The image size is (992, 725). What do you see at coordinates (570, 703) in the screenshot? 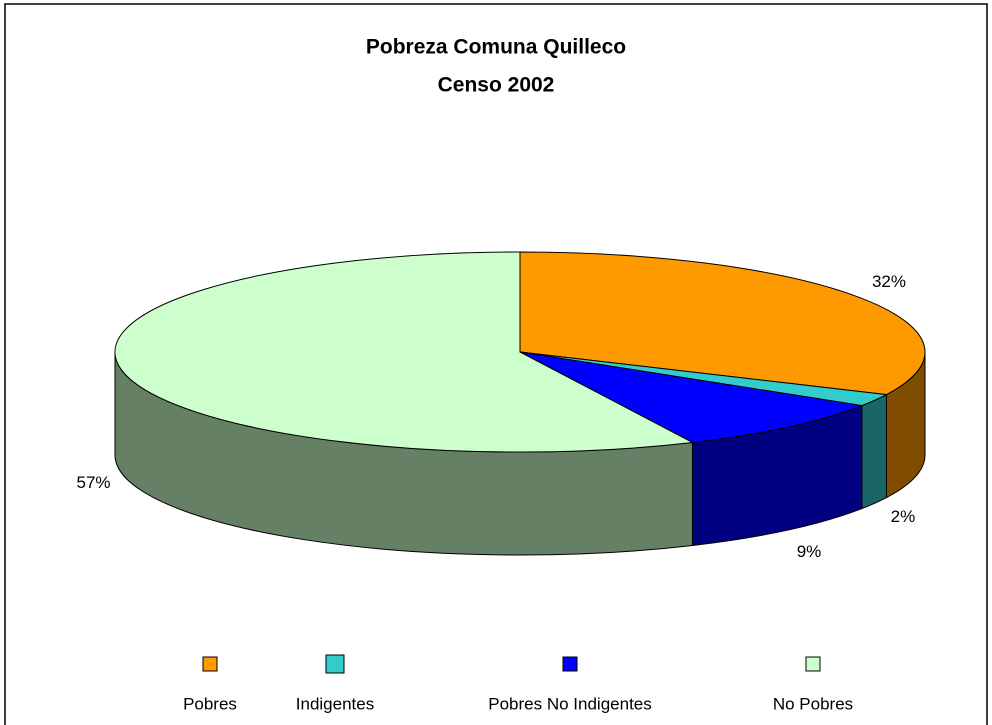
I see `legend-label: Pobres No Indigentes` at bounding box center [570, 703].